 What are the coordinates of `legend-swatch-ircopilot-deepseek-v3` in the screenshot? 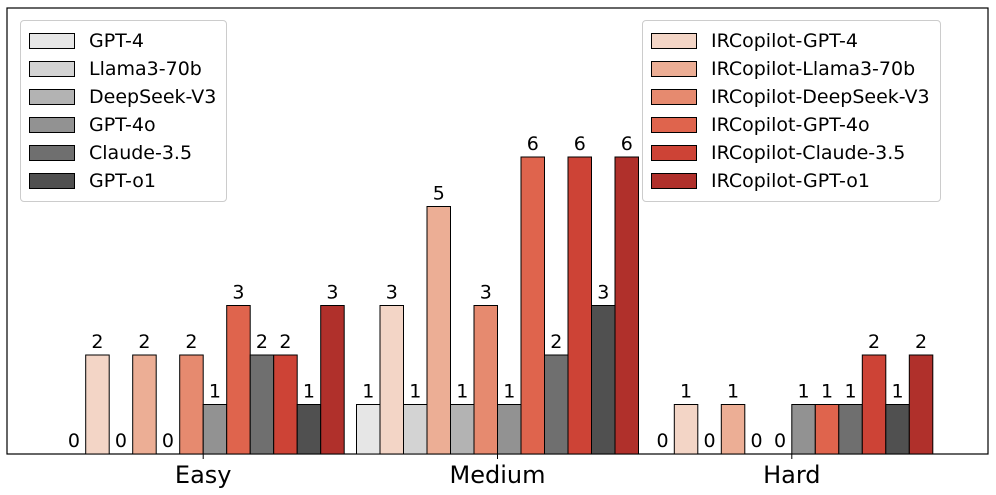 It's located at (674, 97).